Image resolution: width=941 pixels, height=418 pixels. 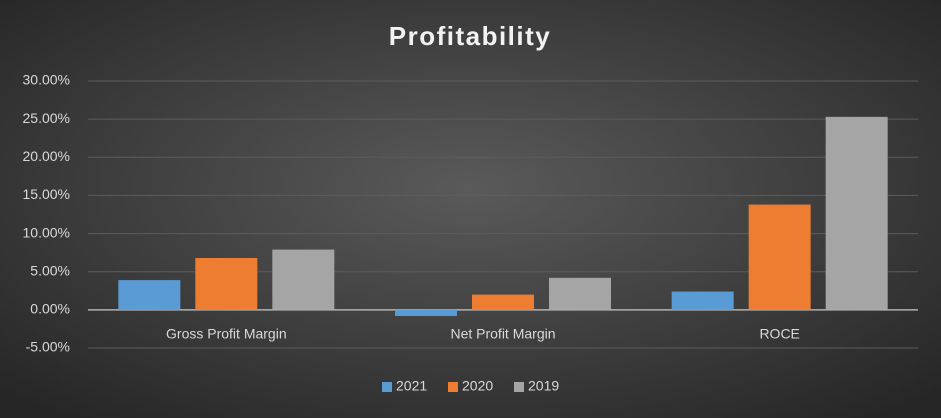 I want to click on y-tick-label: 10.00%, so click(x=46, y=232).